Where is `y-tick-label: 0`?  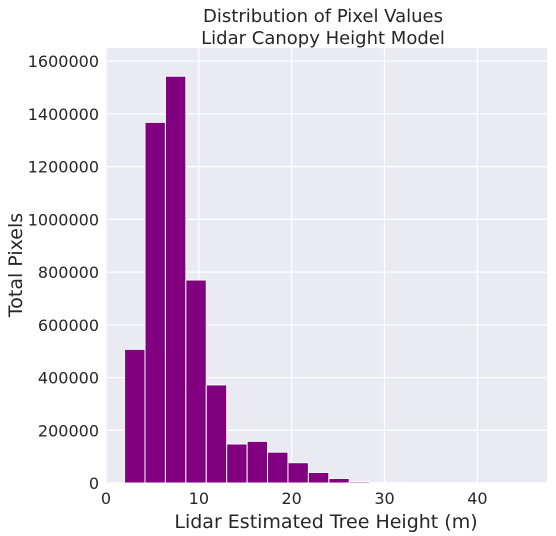 y-tick-label: 0 is located at coordinates (94, 483).